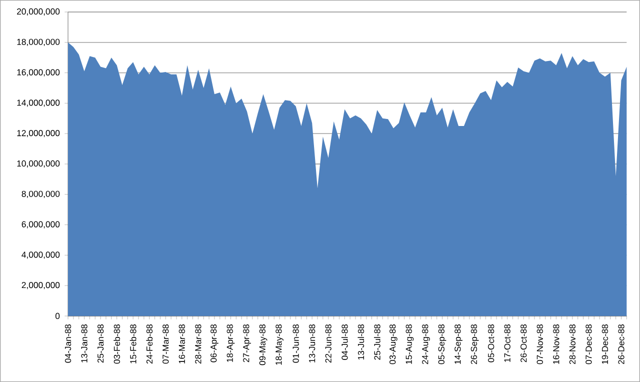 The height and width of the screenshot is (382, 640). What do you see at coordinates (117, 344) in the screenshot?
I see `x-tick-label: 03-Feb-88` at bounding box center [117, 344].